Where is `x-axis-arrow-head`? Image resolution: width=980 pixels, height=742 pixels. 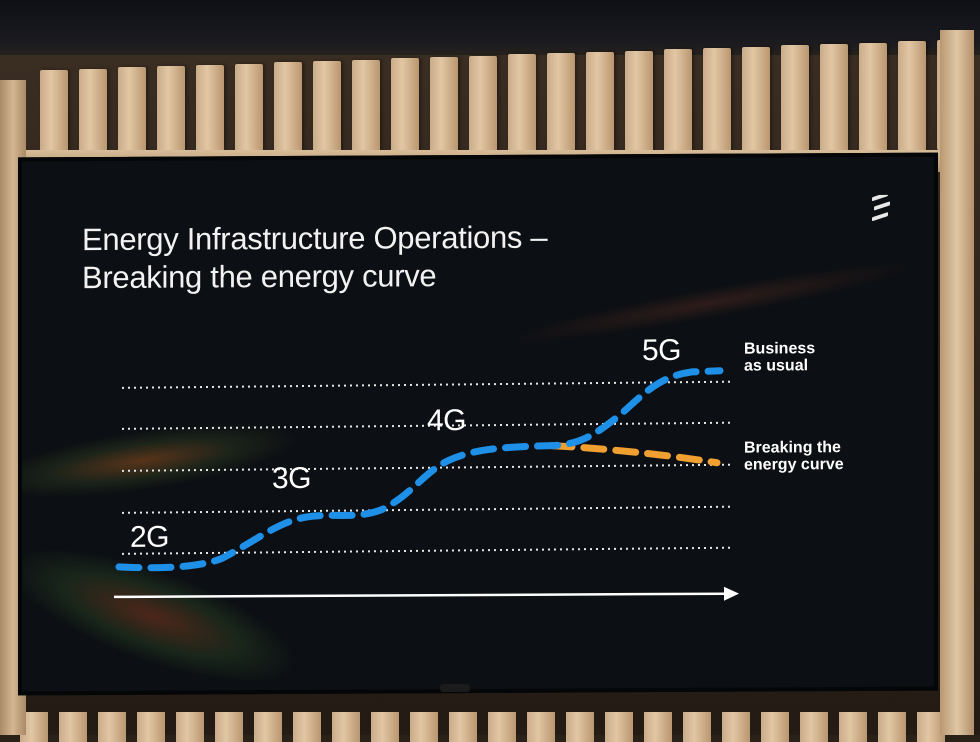
x-axis-arrow-head is located at coordinates (731, 593).